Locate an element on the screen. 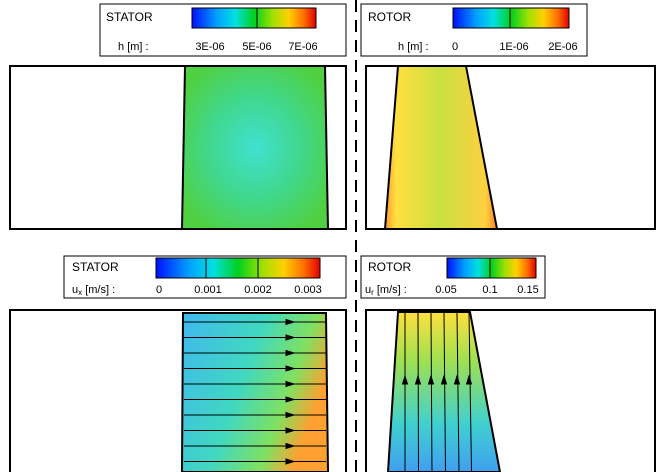 Image resolution: width=665 pixels, height=472 pixels. tick-label: 5E-06 is located at coordinates (256, 47).